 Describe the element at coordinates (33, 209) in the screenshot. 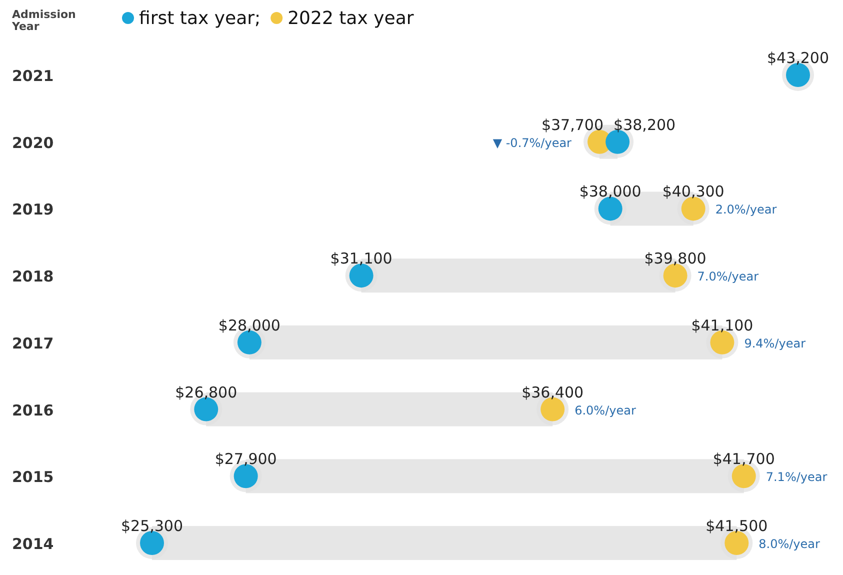

I see `y-tick-label: 2019` at that location.